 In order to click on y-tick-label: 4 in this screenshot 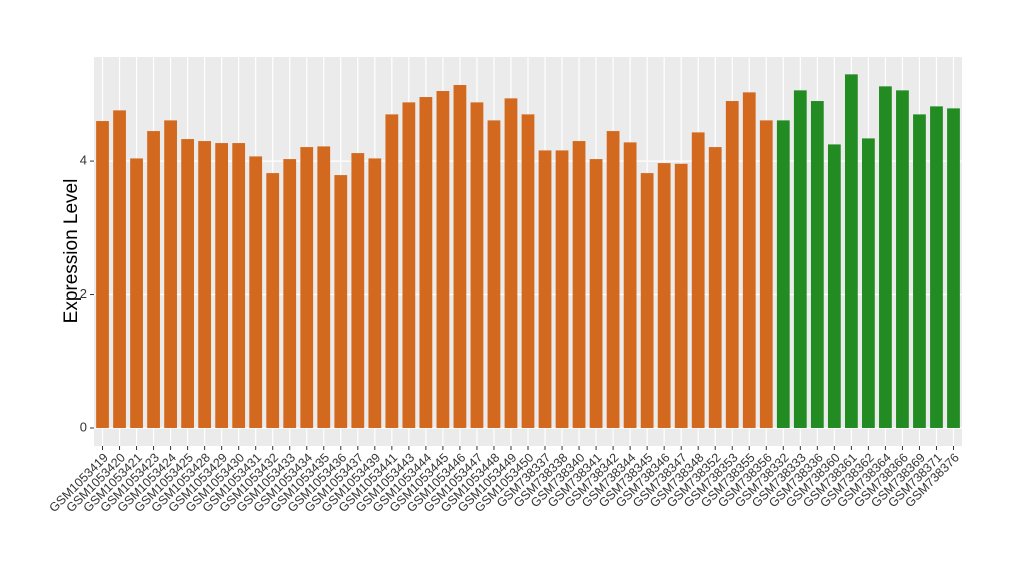, I will do `click(83, 160)`.